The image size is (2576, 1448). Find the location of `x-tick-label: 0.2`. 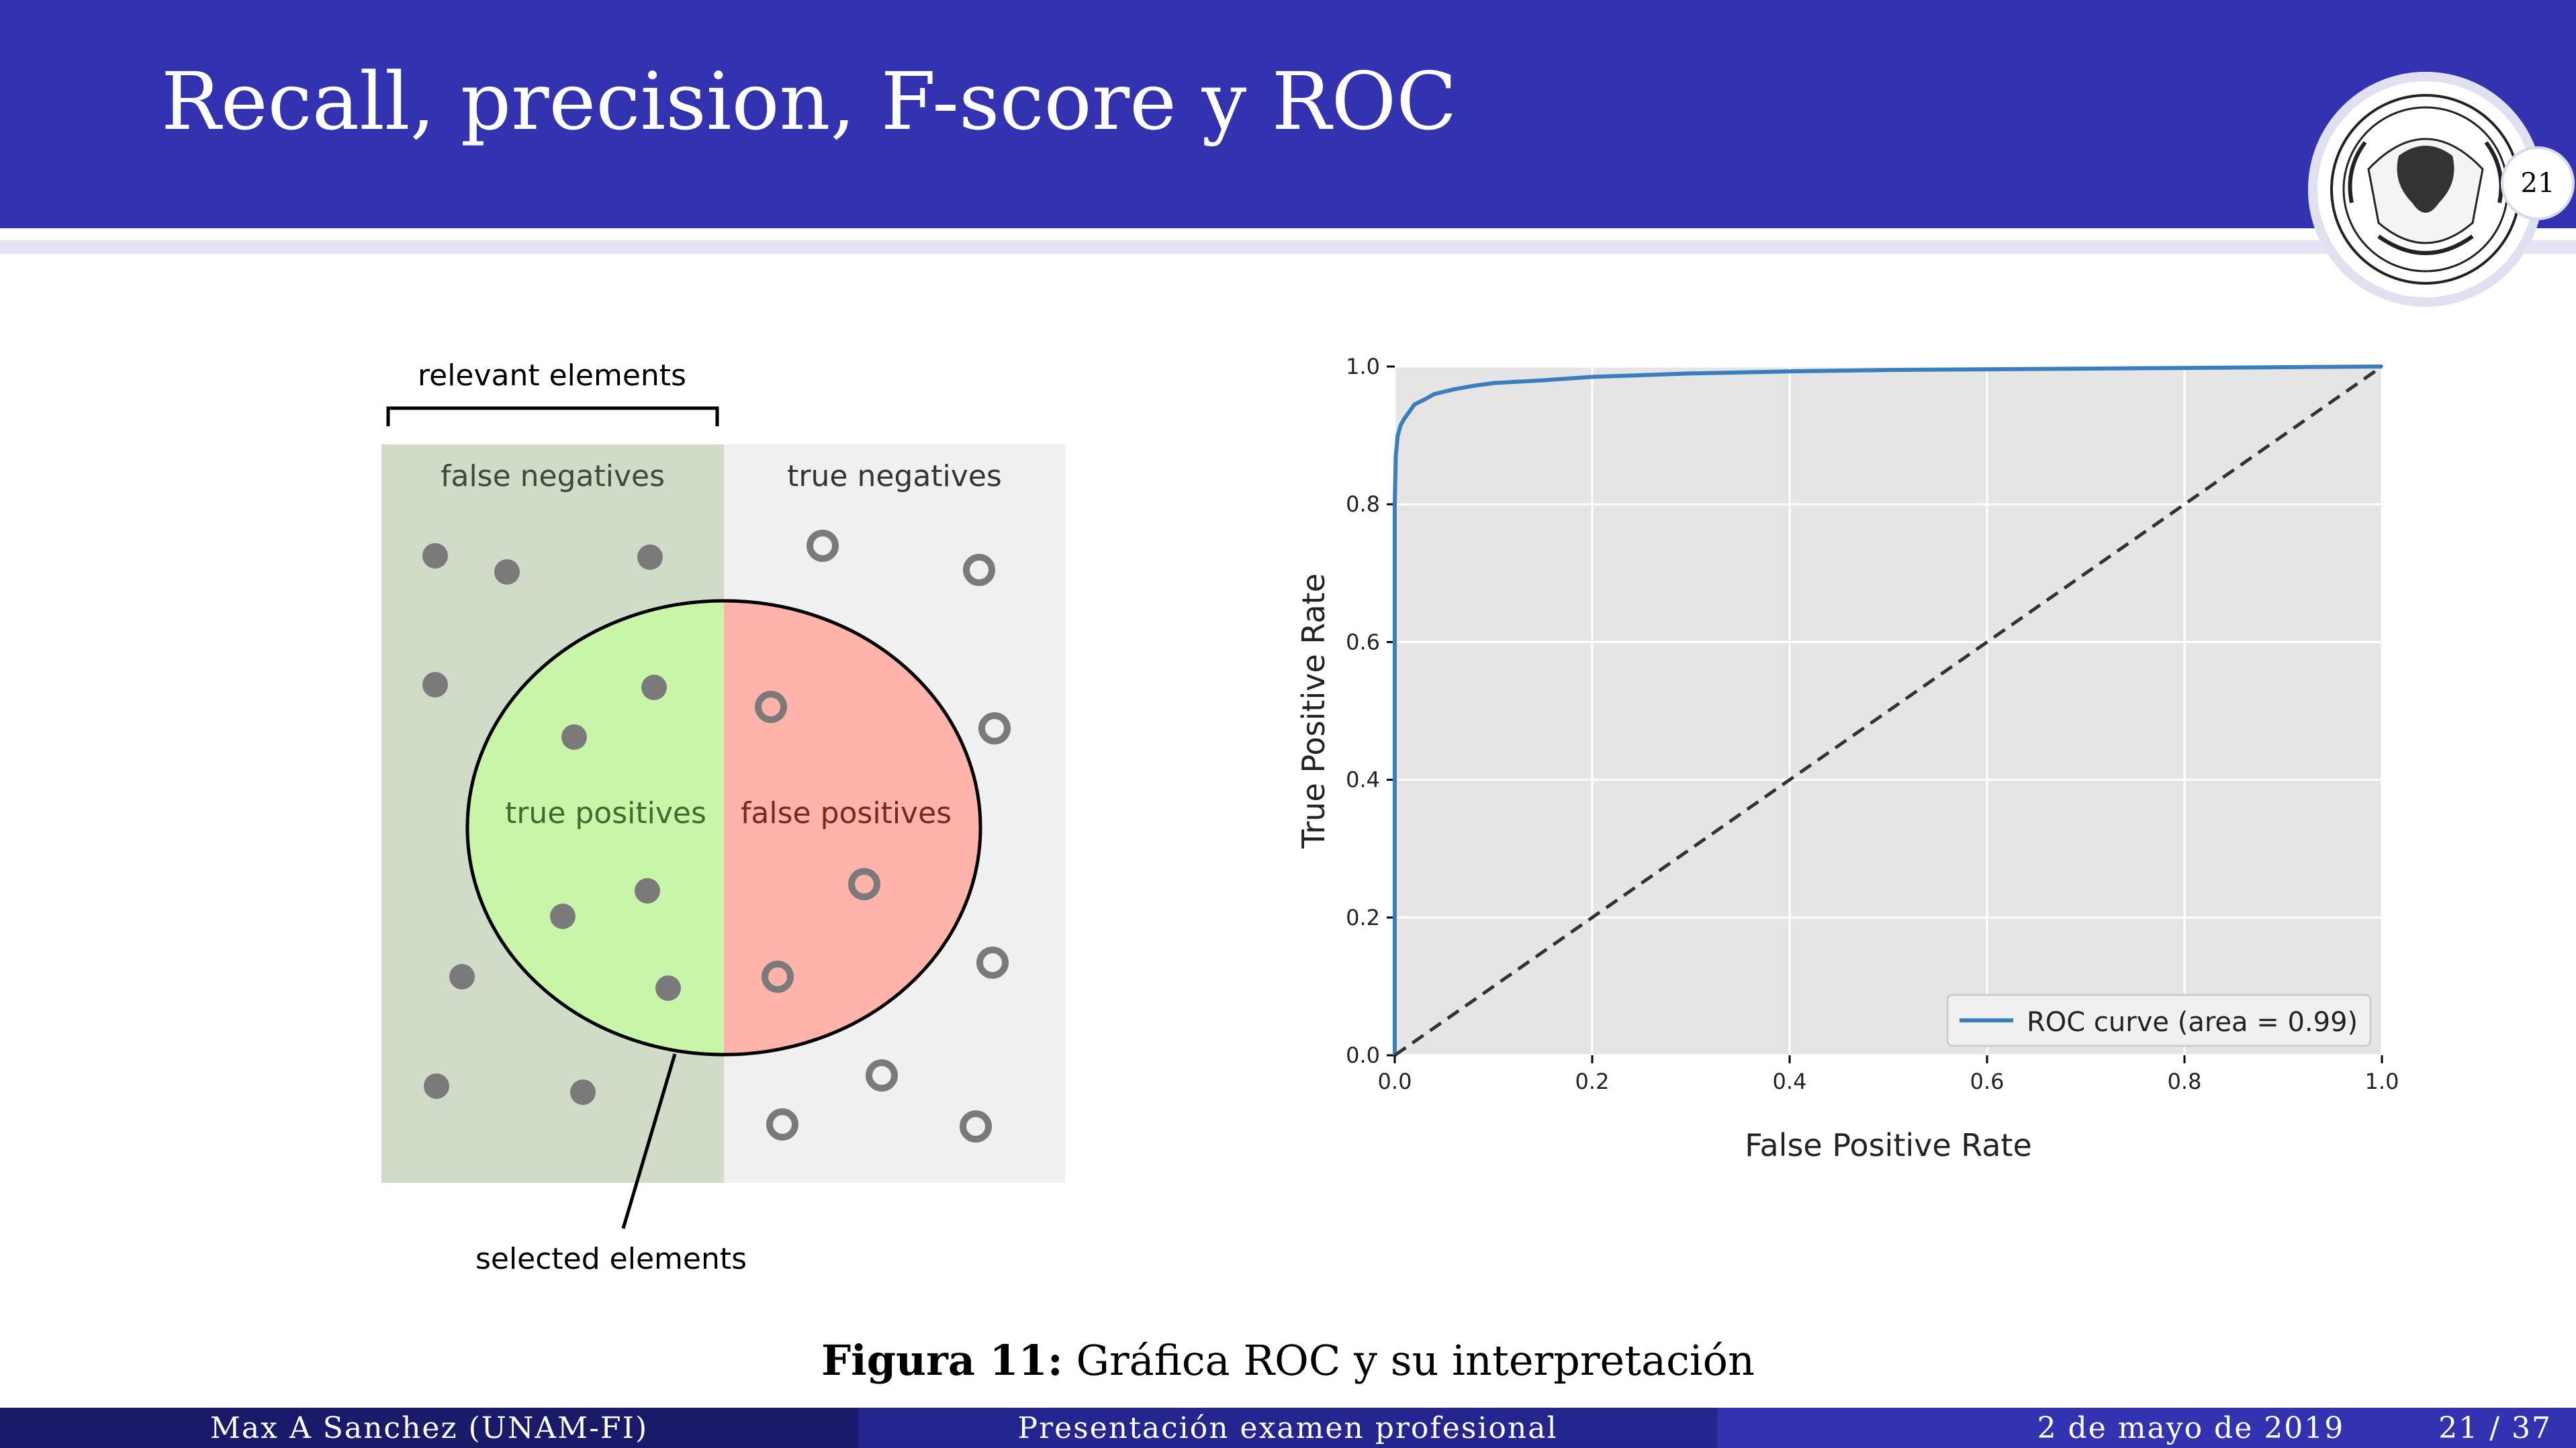

x-tick-label: 0.2 is located at coordinates (1592, 1081).